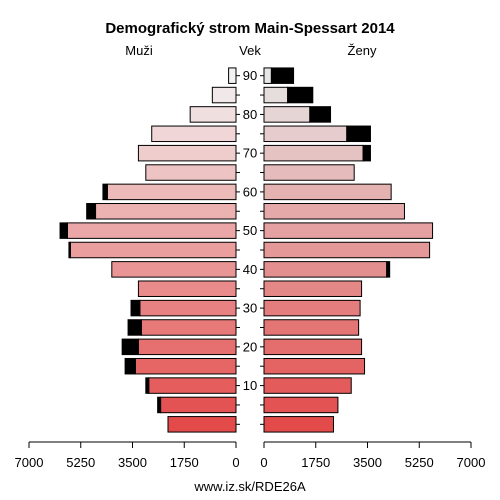  Describe the element at coordinates (315, 462) in the screenshot. I see `x-tick-label-women: 1750` at that location.